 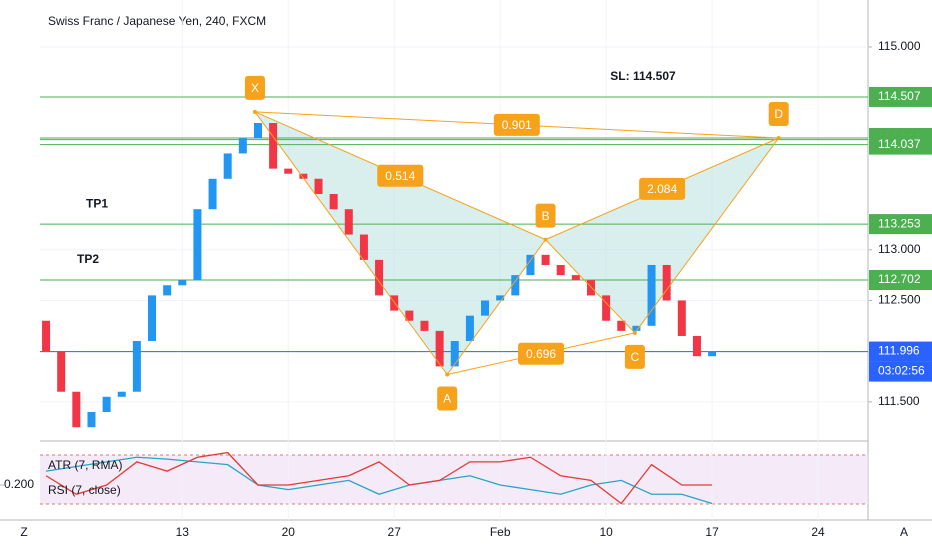 What do you see at coordinates (97, 203) in the screenshot?
I see `level-note: TP1` at bounding box center [97, 203].